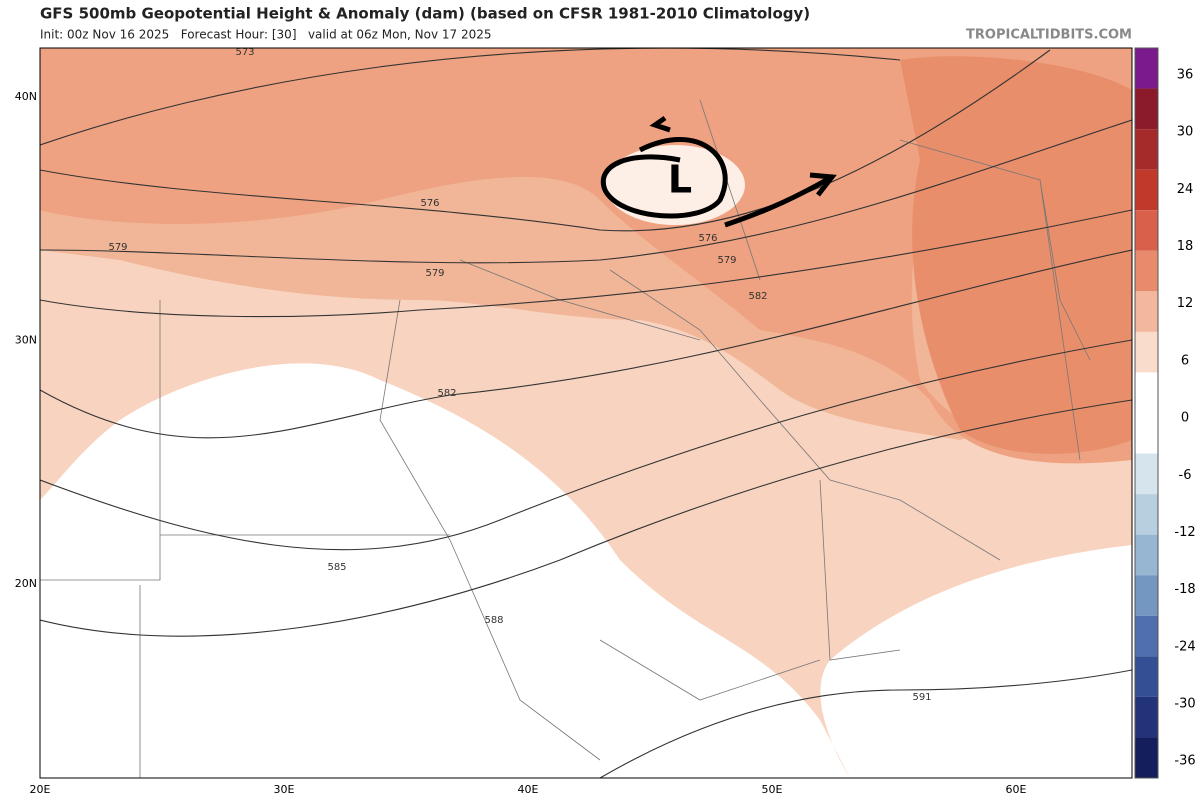 This screenshot has width=1200, height=800. Describe the element at coordinates (1049, 35) in the screenshot. I see `site-name: TROPICALTIDBITS.COM` at that location.